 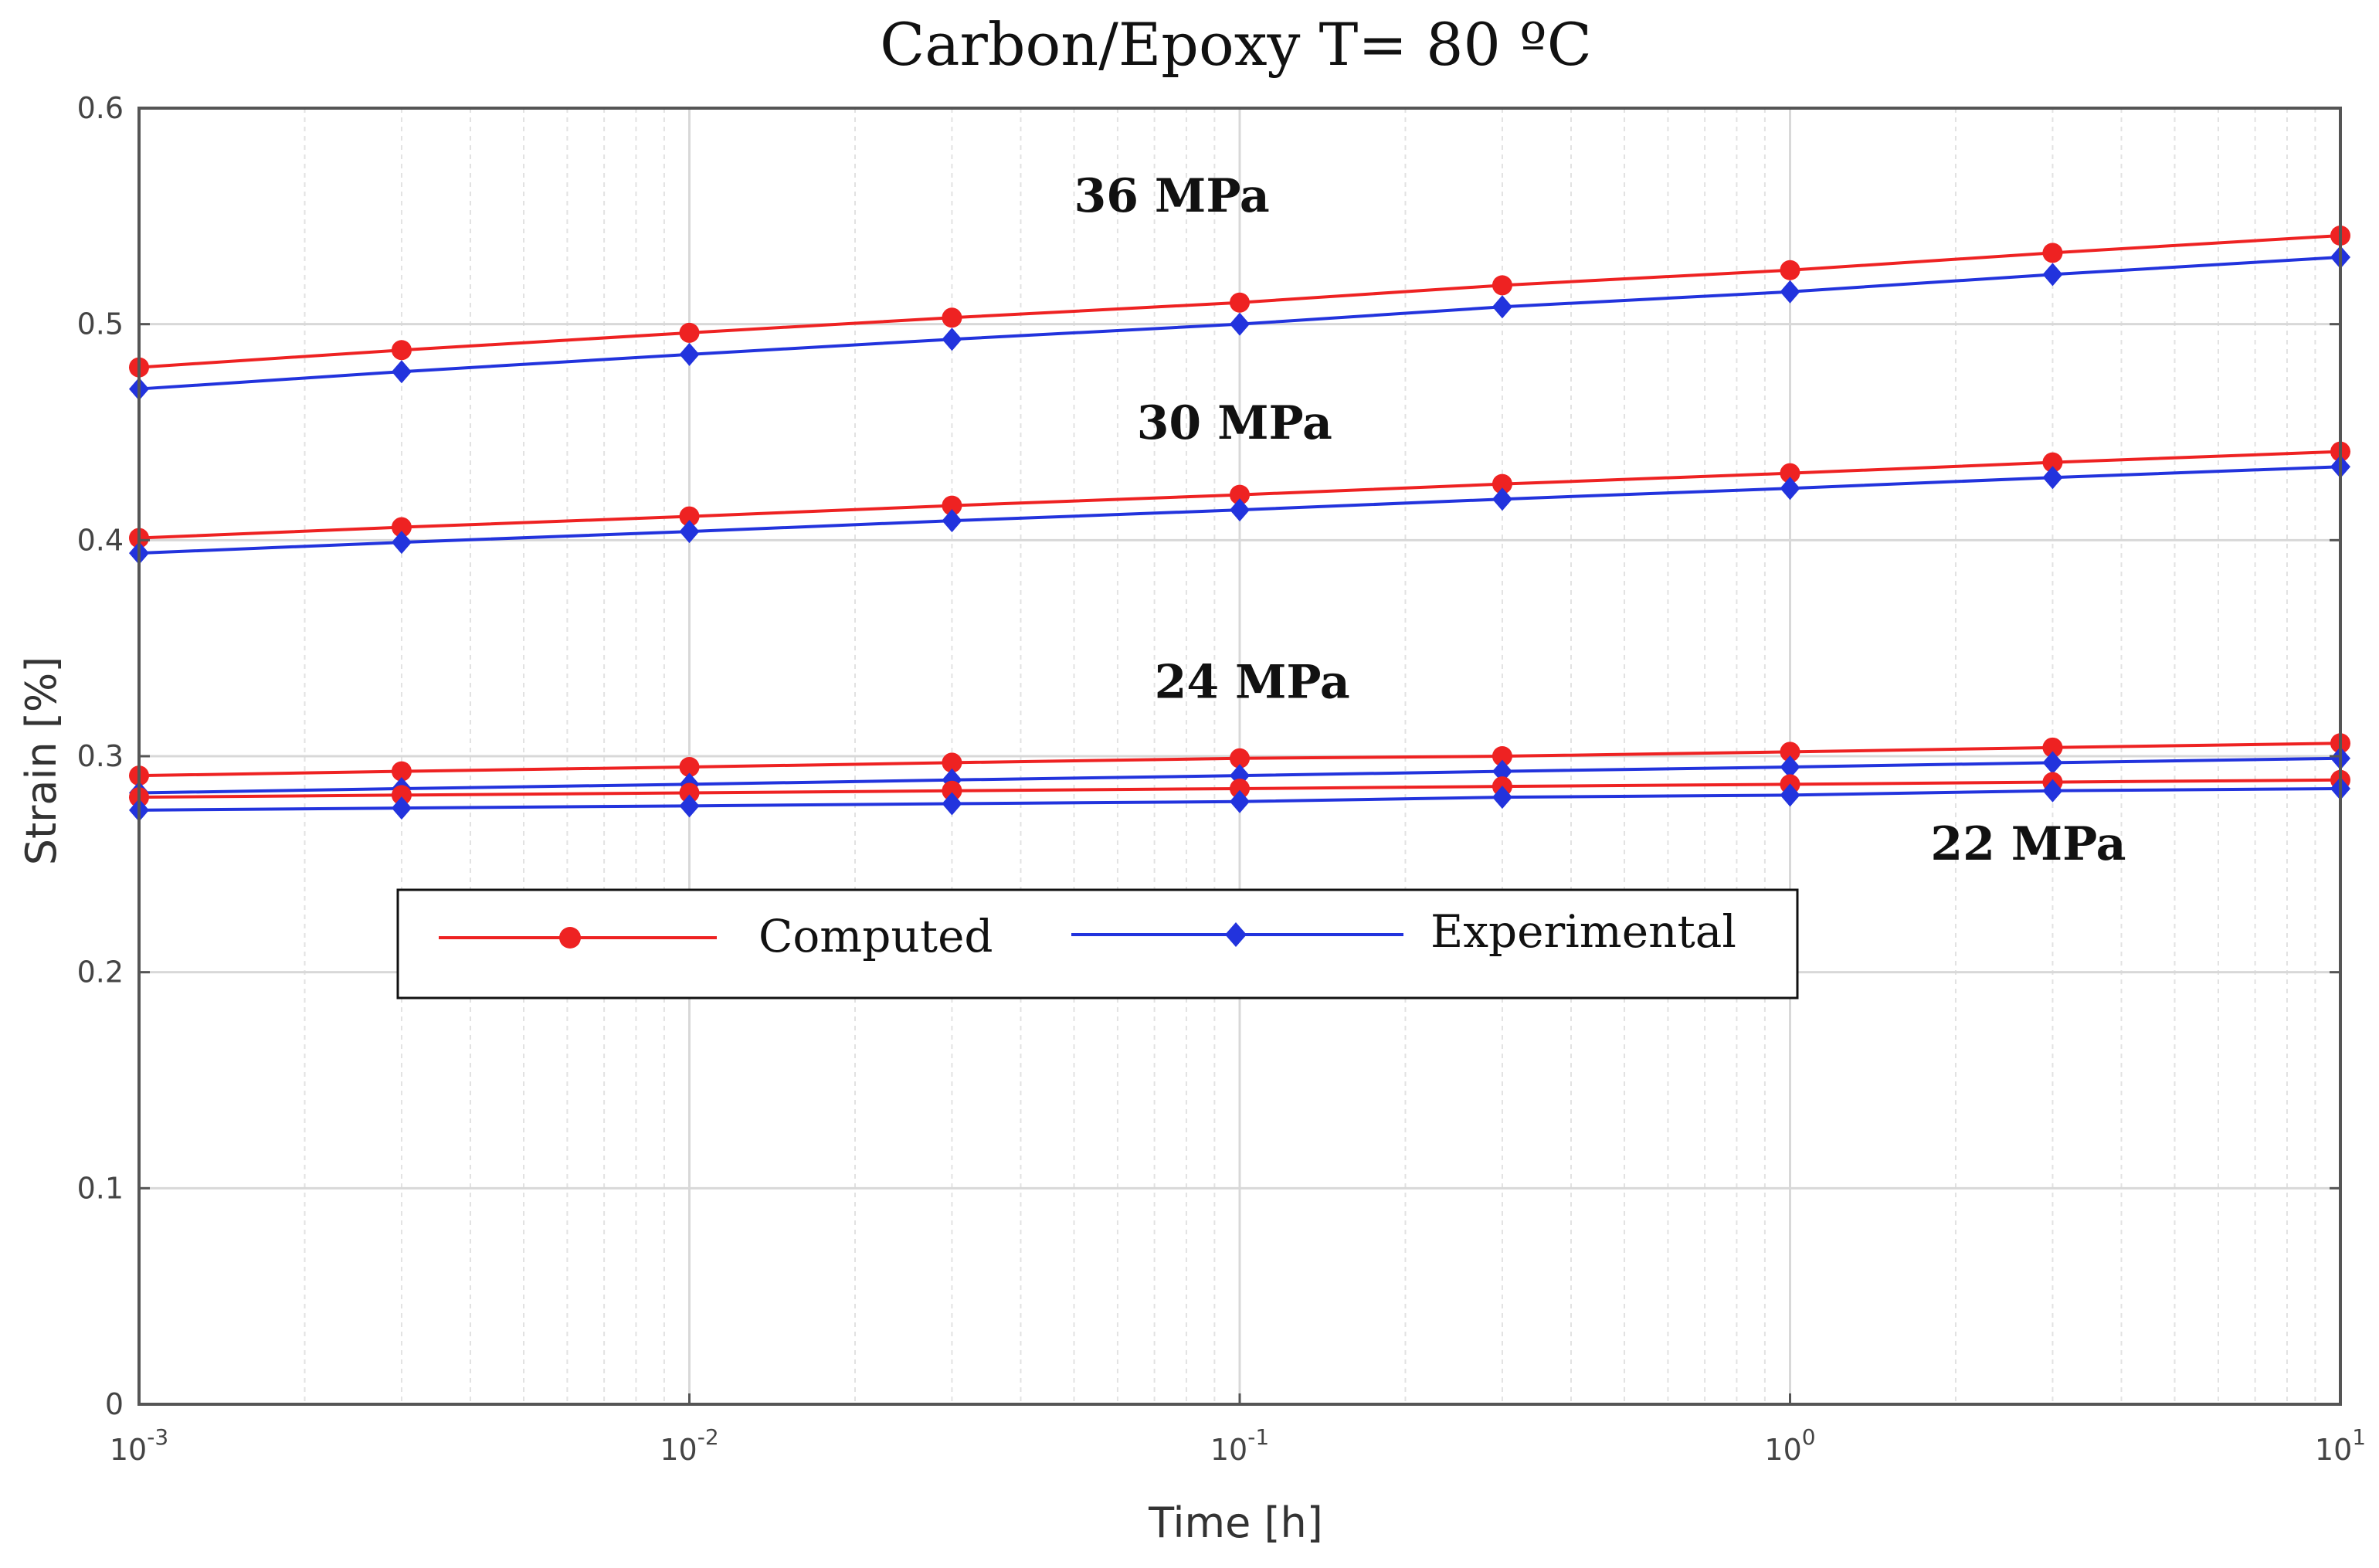 What do you see at coordinates (100, 972) in the screenshot?
I see `y-tick-label: 0.2` at bounding box center [100, 972].